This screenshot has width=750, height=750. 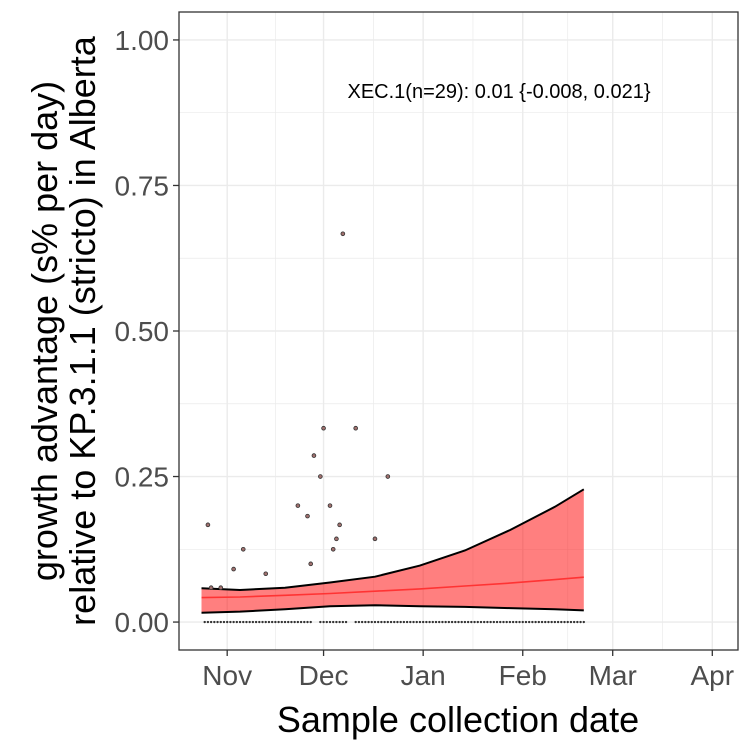 I want to click on x-tick-label: Nov, so click(x=227, y=675).